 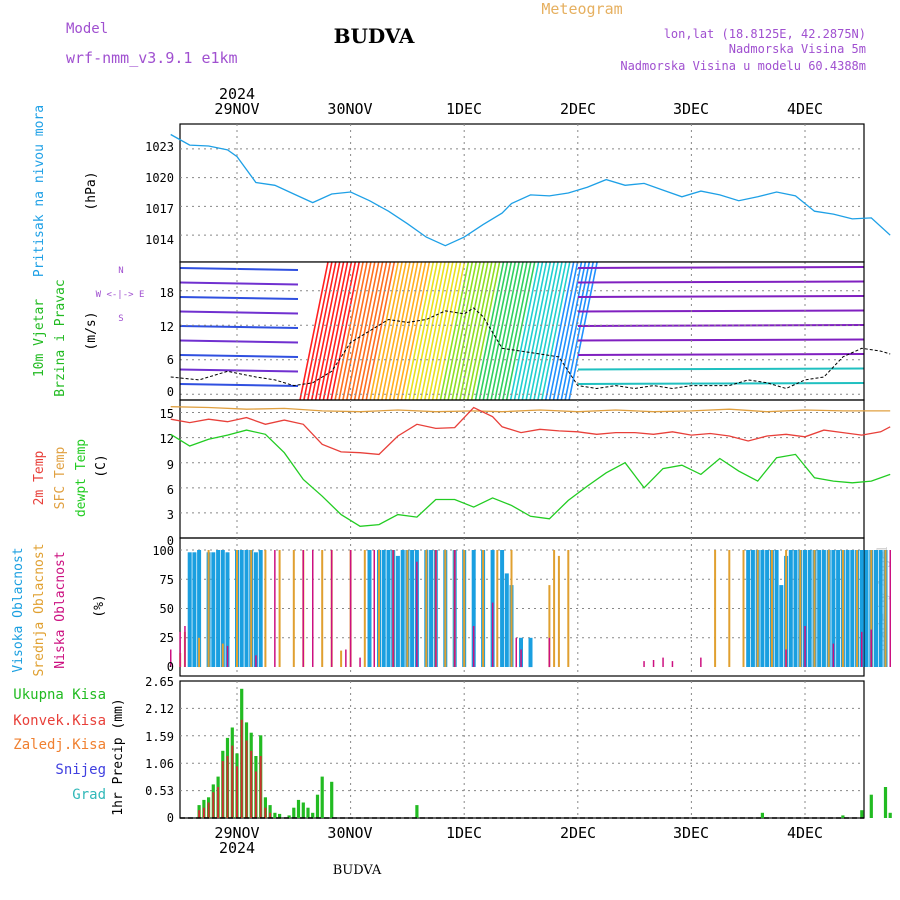 I want to click on temp-label-2m: 2m Temp, so click(x=39, y=477).